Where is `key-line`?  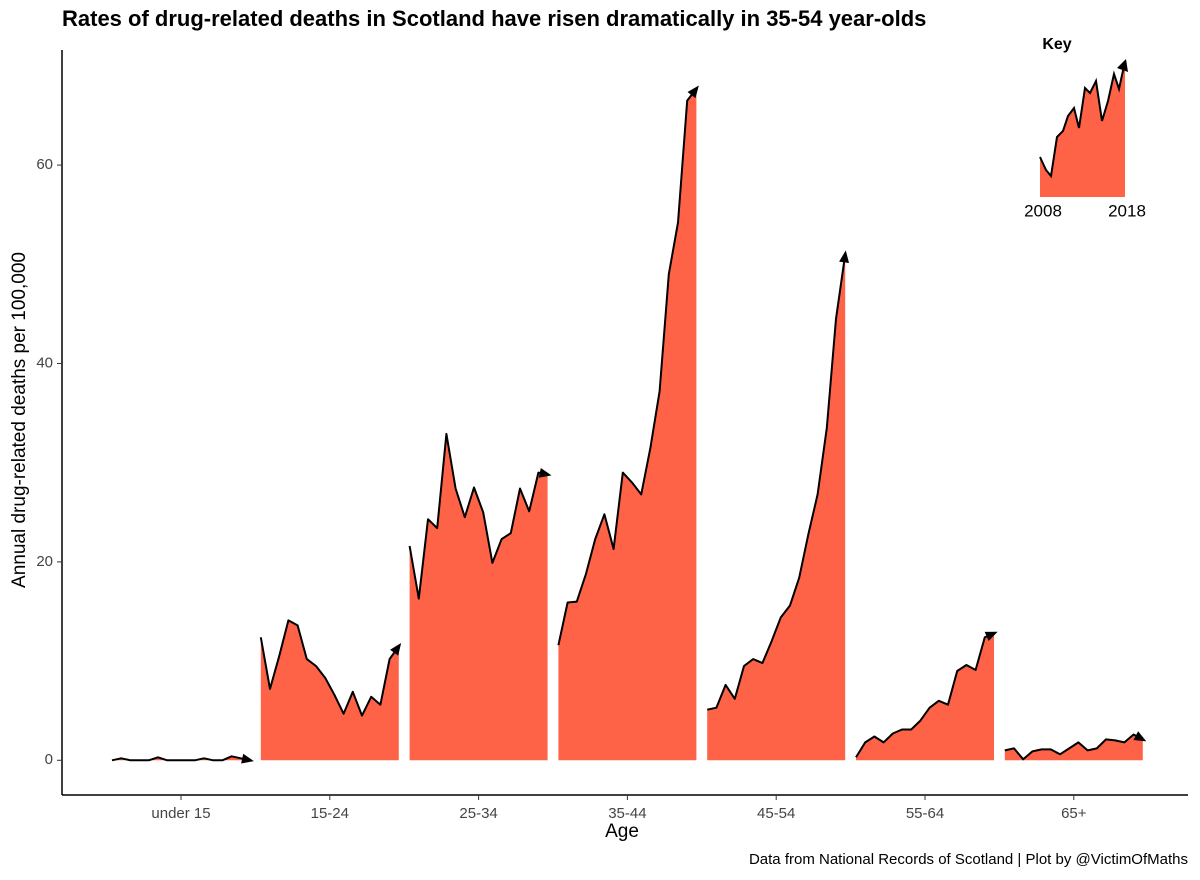
key-line is located at coordinates (1082, 122).